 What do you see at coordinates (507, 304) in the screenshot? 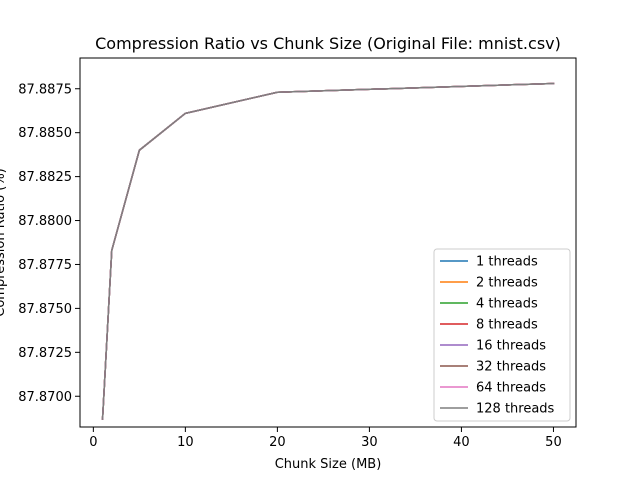
I see `legend-entry-label: 4 threads` at bounding box center [507, 304].